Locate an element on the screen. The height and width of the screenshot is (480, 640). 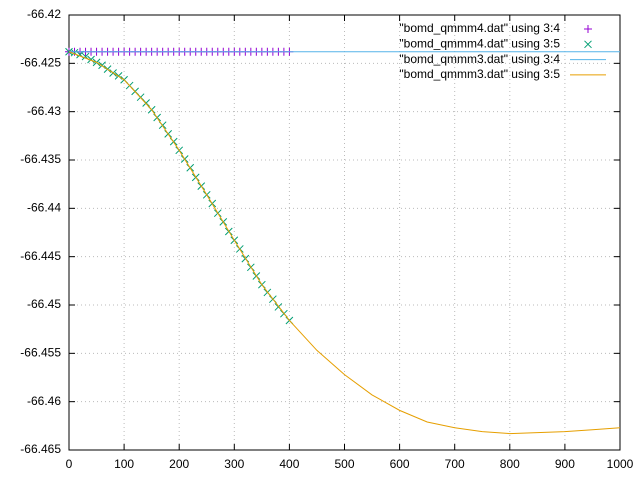
y-tick-label: -66.435 is located at coordinates (40, 159).